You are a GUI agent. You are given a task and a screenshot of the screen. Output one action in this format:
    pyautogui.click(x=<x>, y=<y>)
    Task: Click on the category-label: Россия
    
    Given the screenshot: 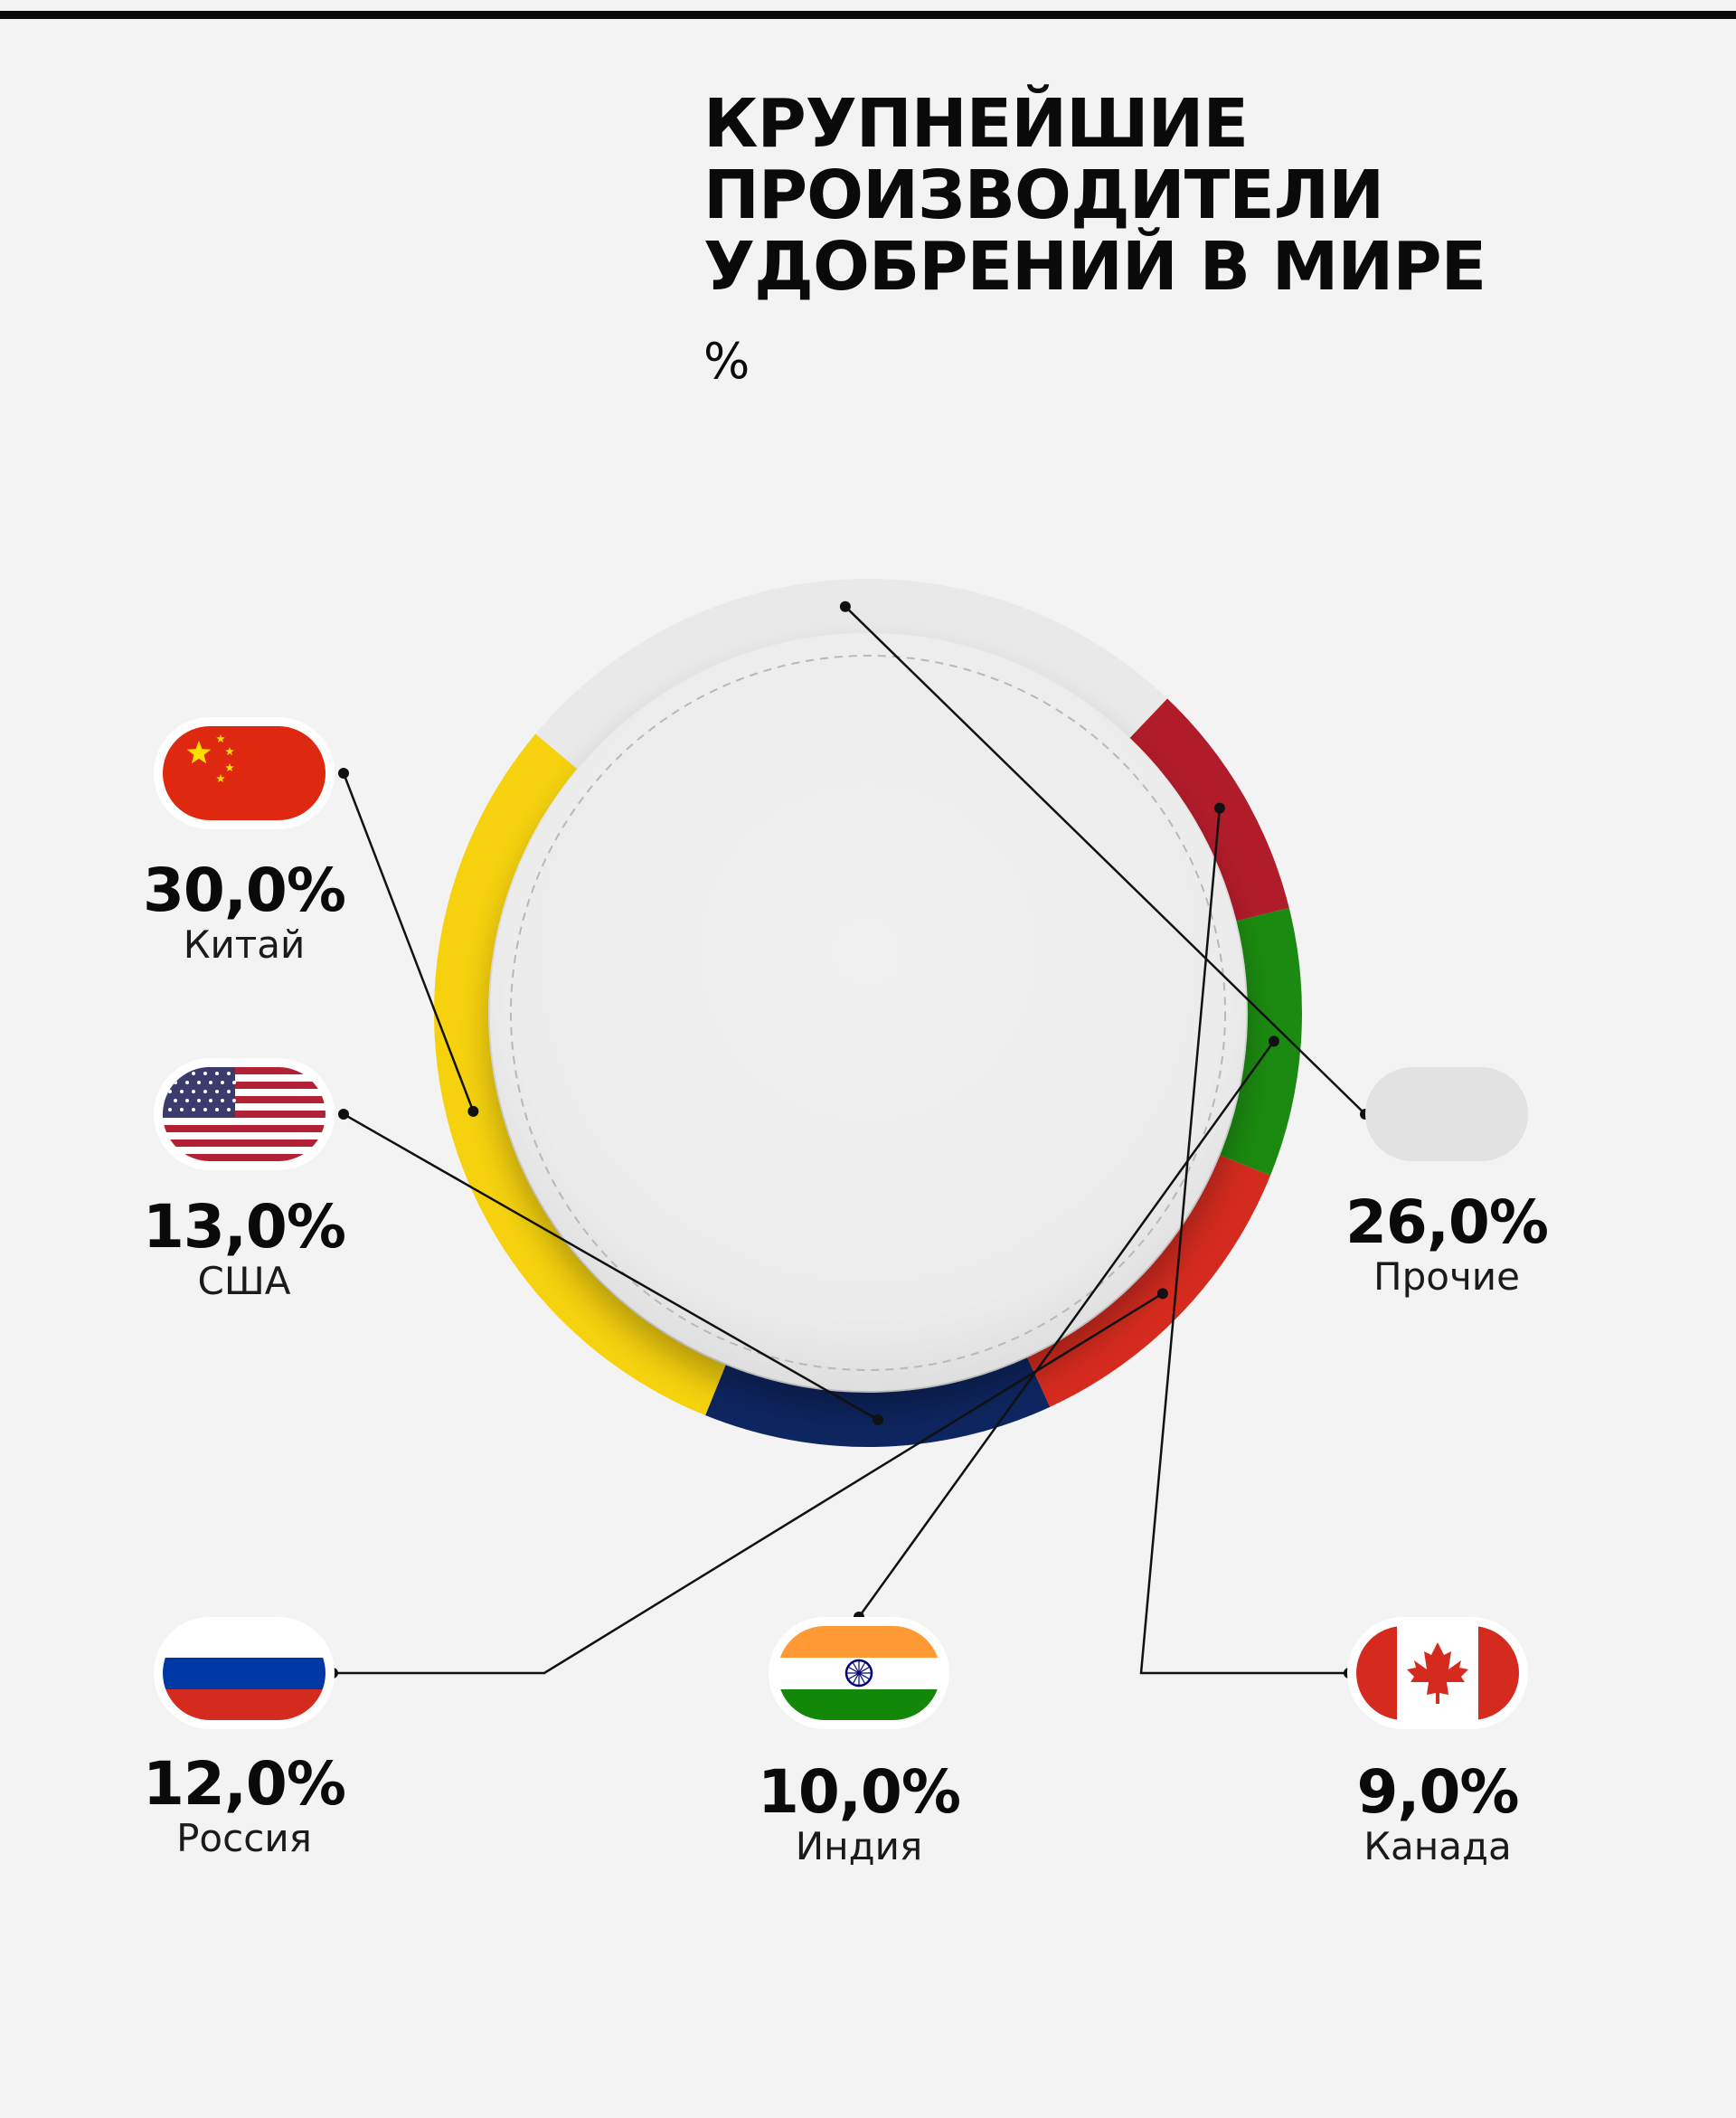 What is the action you would take?
    pyautogui.click(x=244, y=1838)
    